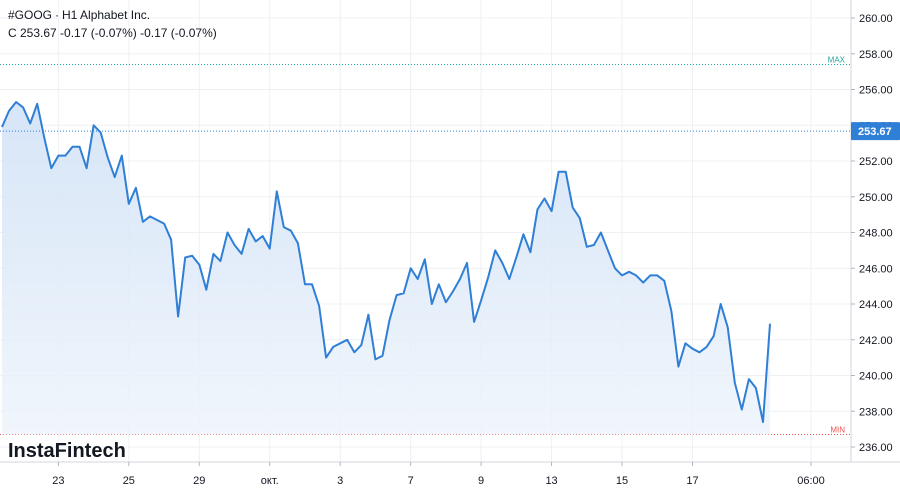  What do you see at coordinates (876, 269) in the screenshot?
I see `price-tick-label: 246.00` at bounding box center [876, 269].